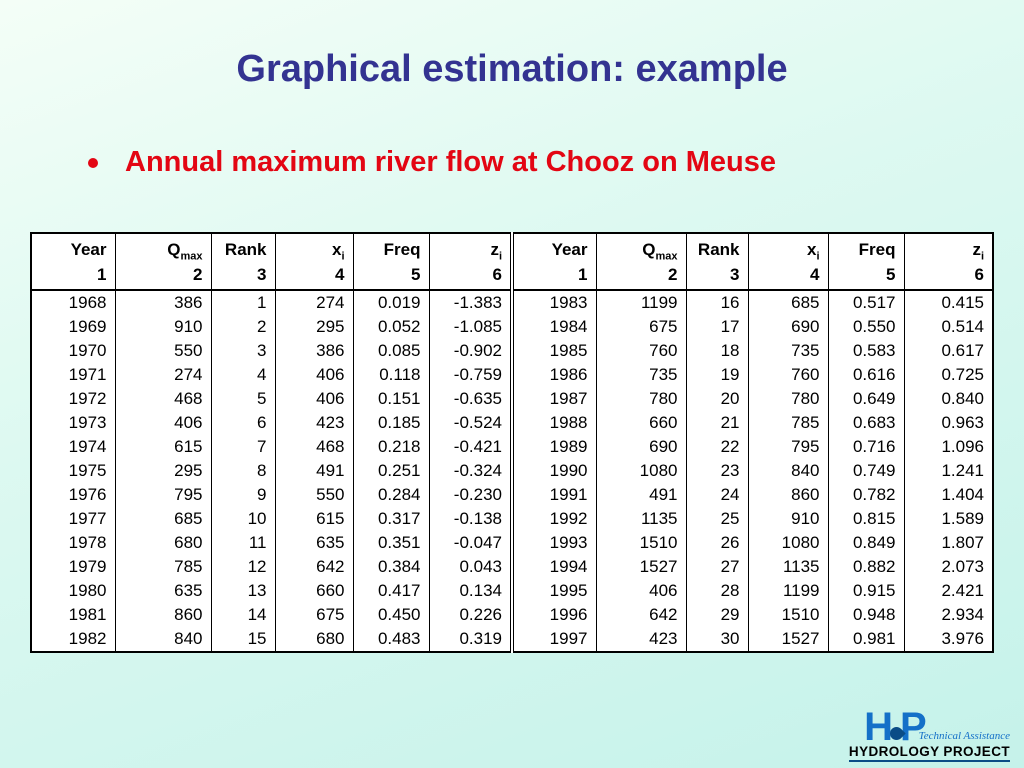  I want to click on table-cell: -0.902, so click(470, 351).